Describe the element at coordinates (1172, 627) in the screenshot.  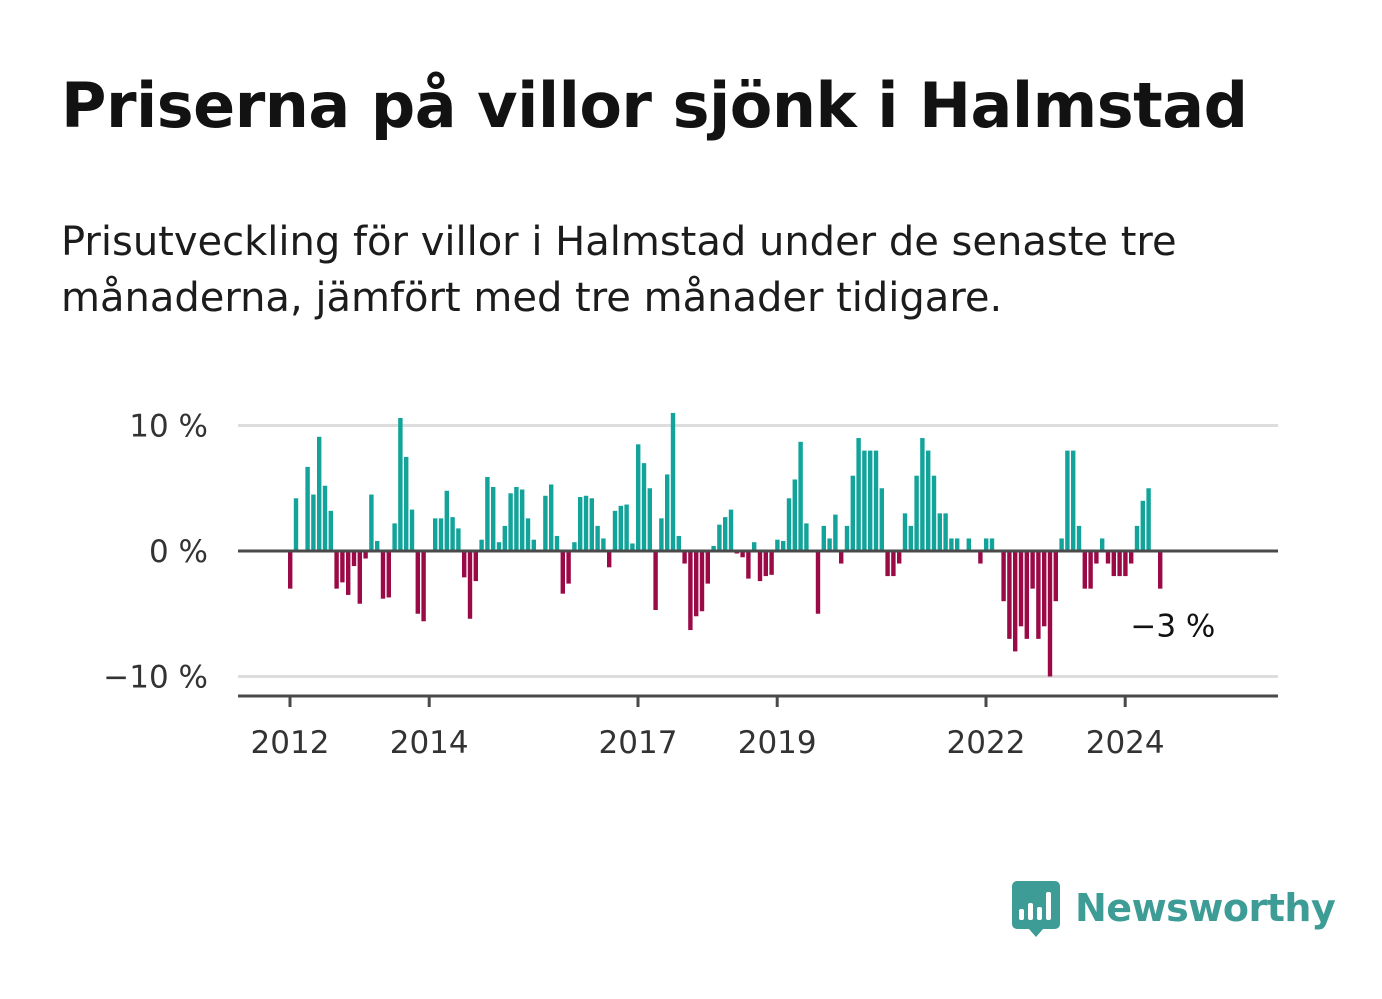
I see `last-value-label: −3 %` at that location.